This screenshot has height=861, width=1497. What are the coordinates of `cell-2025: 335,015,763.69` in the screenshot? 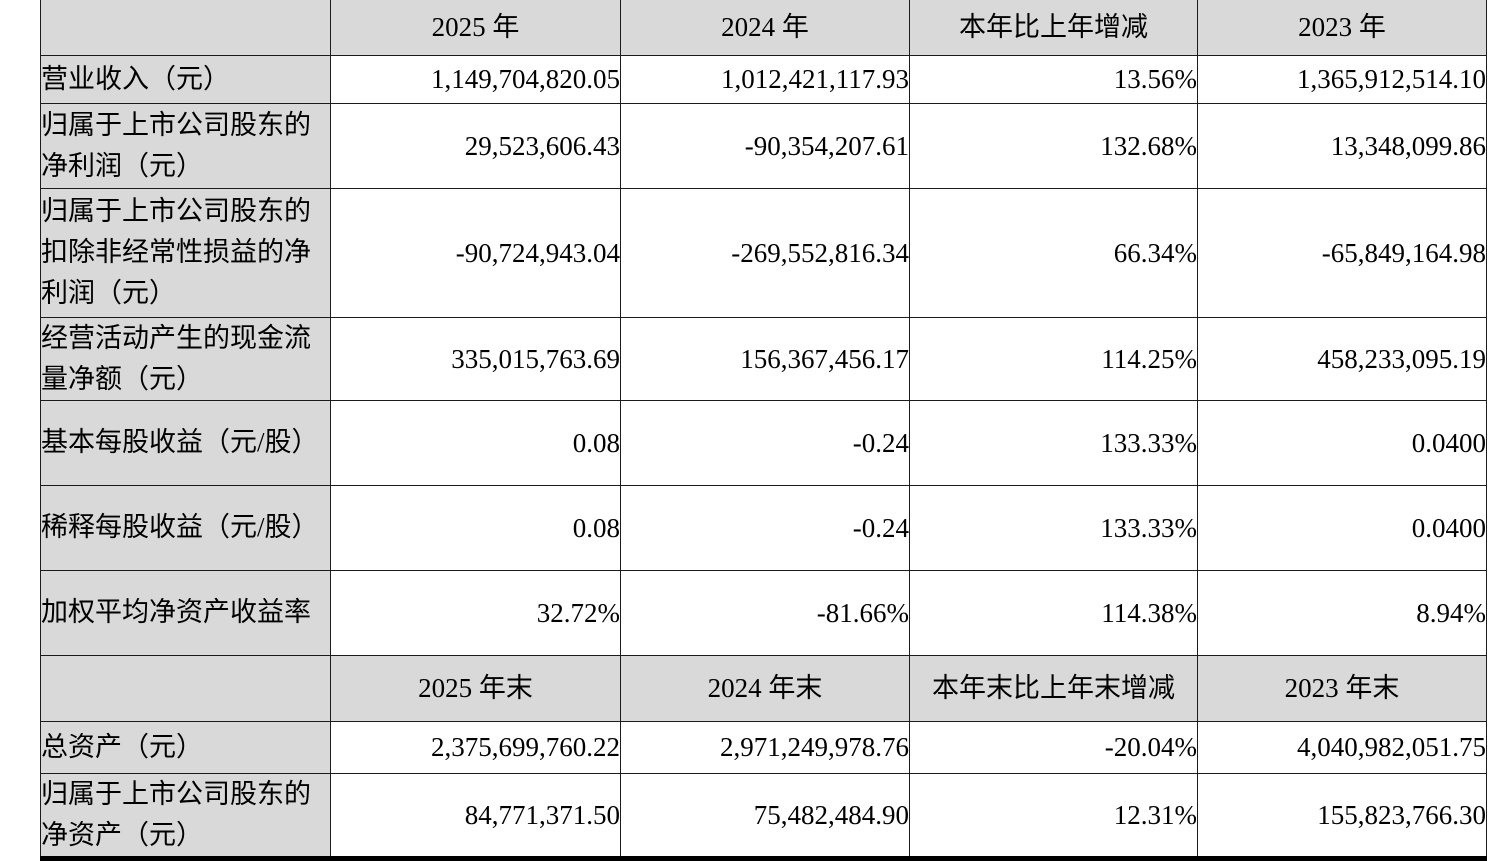 It's located at (475, 358).